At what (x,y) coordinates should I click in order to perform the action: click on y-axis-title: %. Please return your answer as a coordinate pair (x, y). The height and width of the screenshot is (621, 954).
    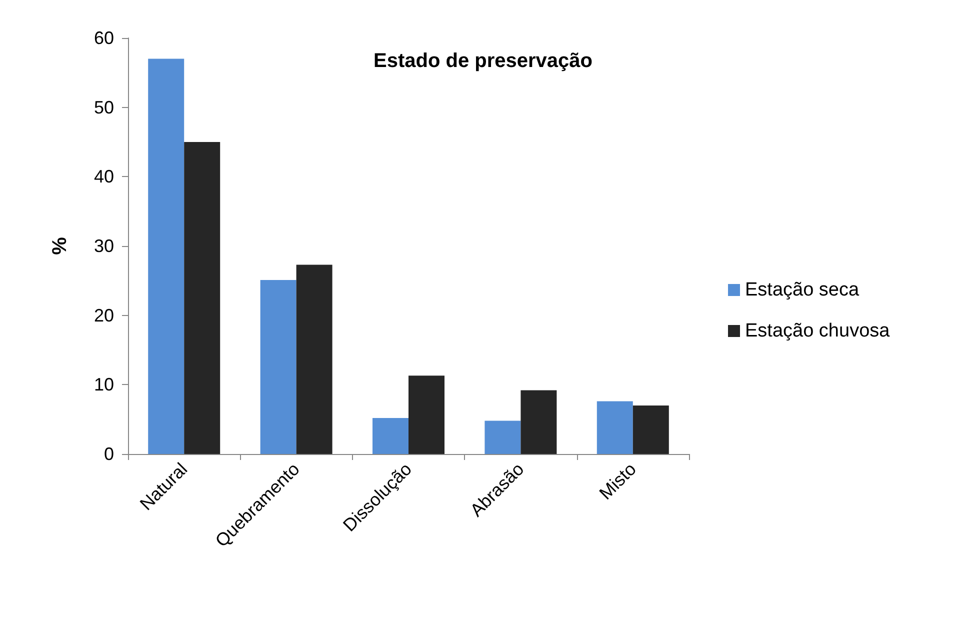
    Looking at the image, I should click on (60, 245).